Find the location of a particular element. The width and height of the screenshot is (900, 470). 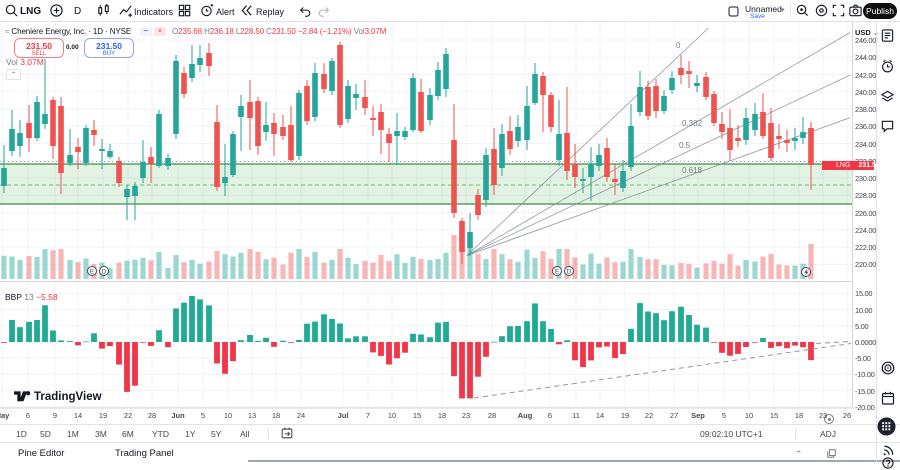

svg-text: 0.382 is located at coordinates (692, 123).